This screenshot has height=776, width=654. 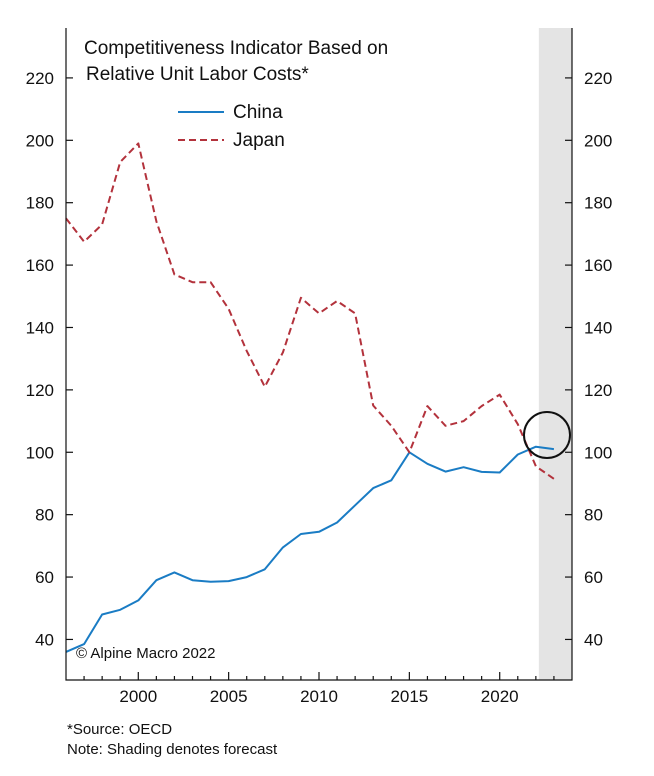 What do you see at coordinates (598, 203) in the screenshot?
I see `y-tick-label-right: 180` at bounding box center [598, 203].